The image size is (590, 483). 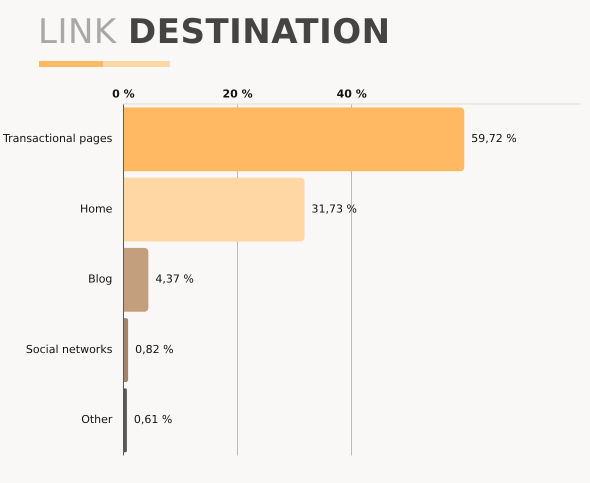 What do you see at coordinates (214, 32) in the screenshot?
I see `chart-title: LINK DESTINATION` at bounding box center [214, 32].